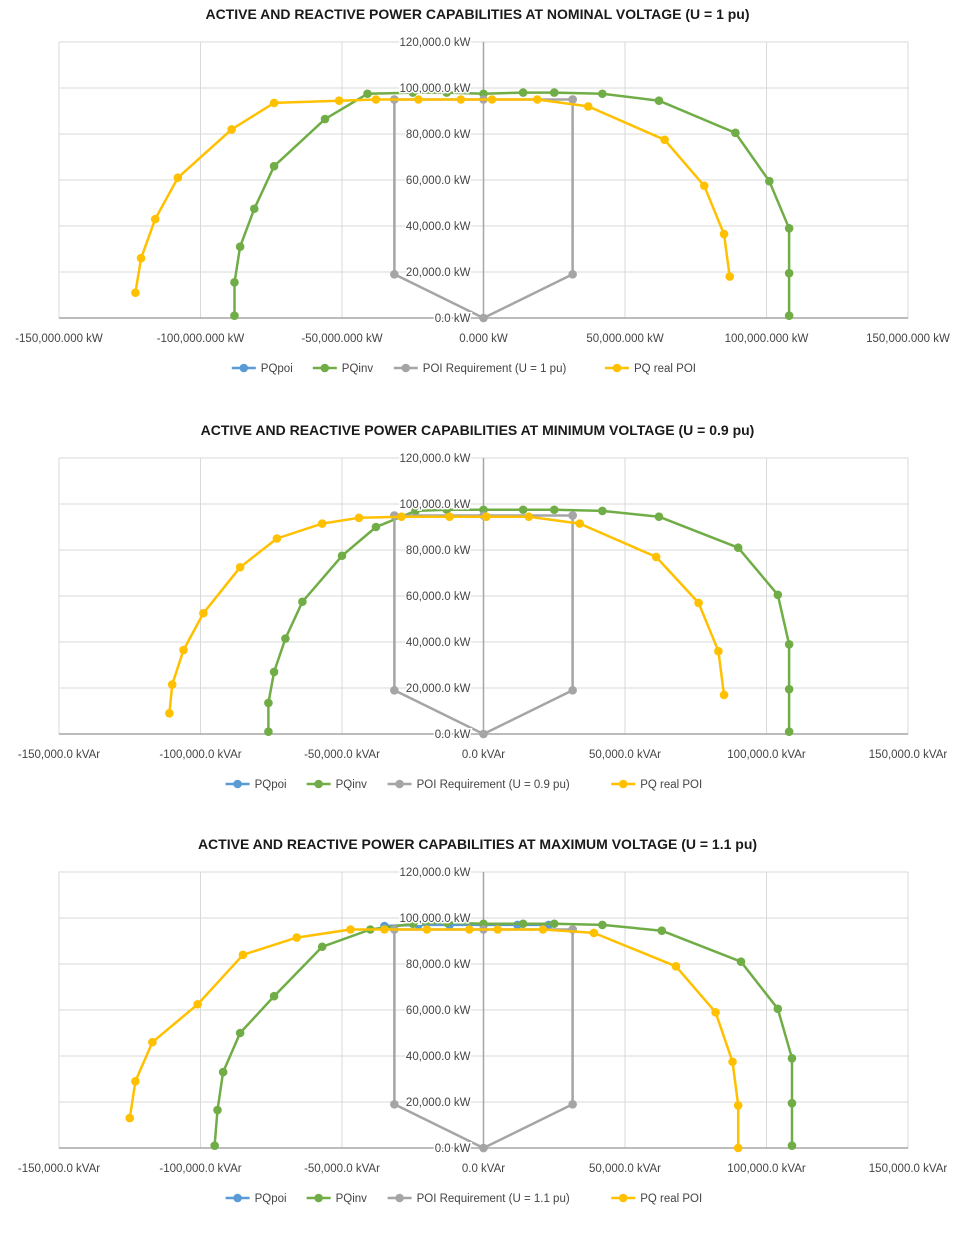 The height and width of the screenshot is (1244, 955). Describe the element at coordinates (767, 339) in the screenshot. I see `x-tick-label: 100,000.000 kW` at that location.